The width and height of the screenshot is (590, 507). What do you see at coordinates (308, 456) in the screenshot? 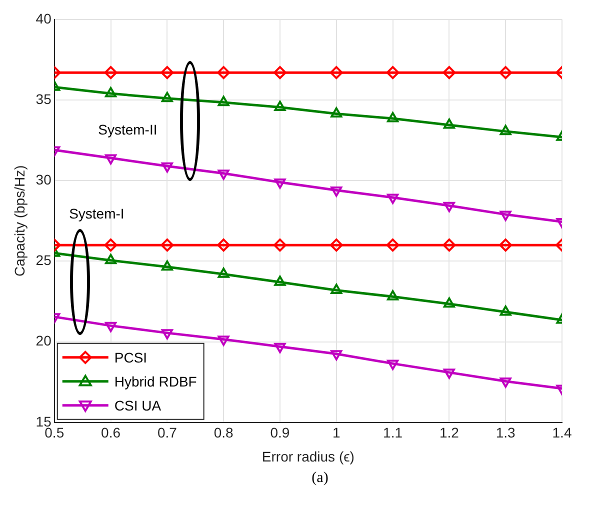
I see `x-axis-title: Error radius (ϵ)` at bounding box center [308, 456].